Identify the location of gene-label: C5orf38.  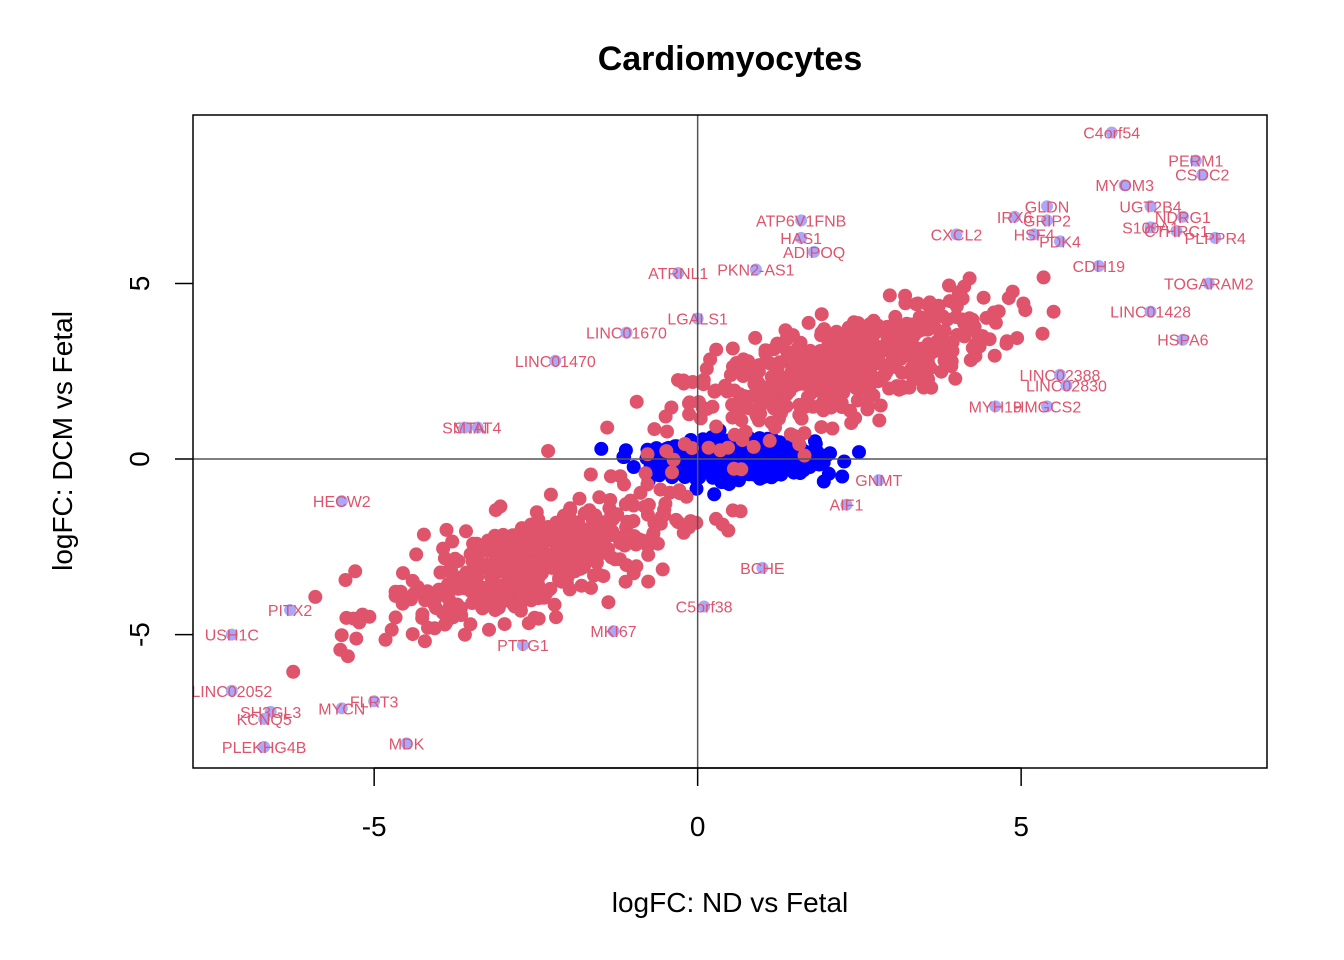
(704, 608).